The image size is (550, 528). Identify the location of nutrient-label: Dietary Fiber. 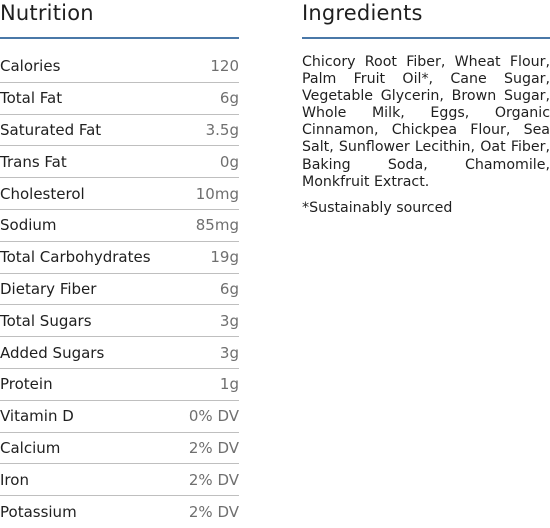
(48, 288).